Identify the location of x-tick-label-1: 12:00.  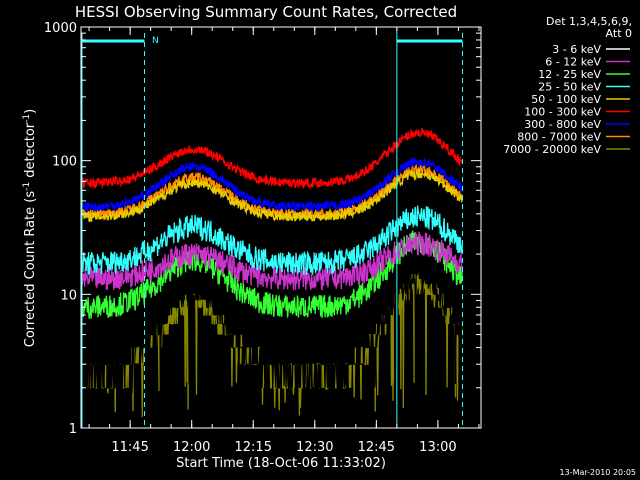
(191, 447).